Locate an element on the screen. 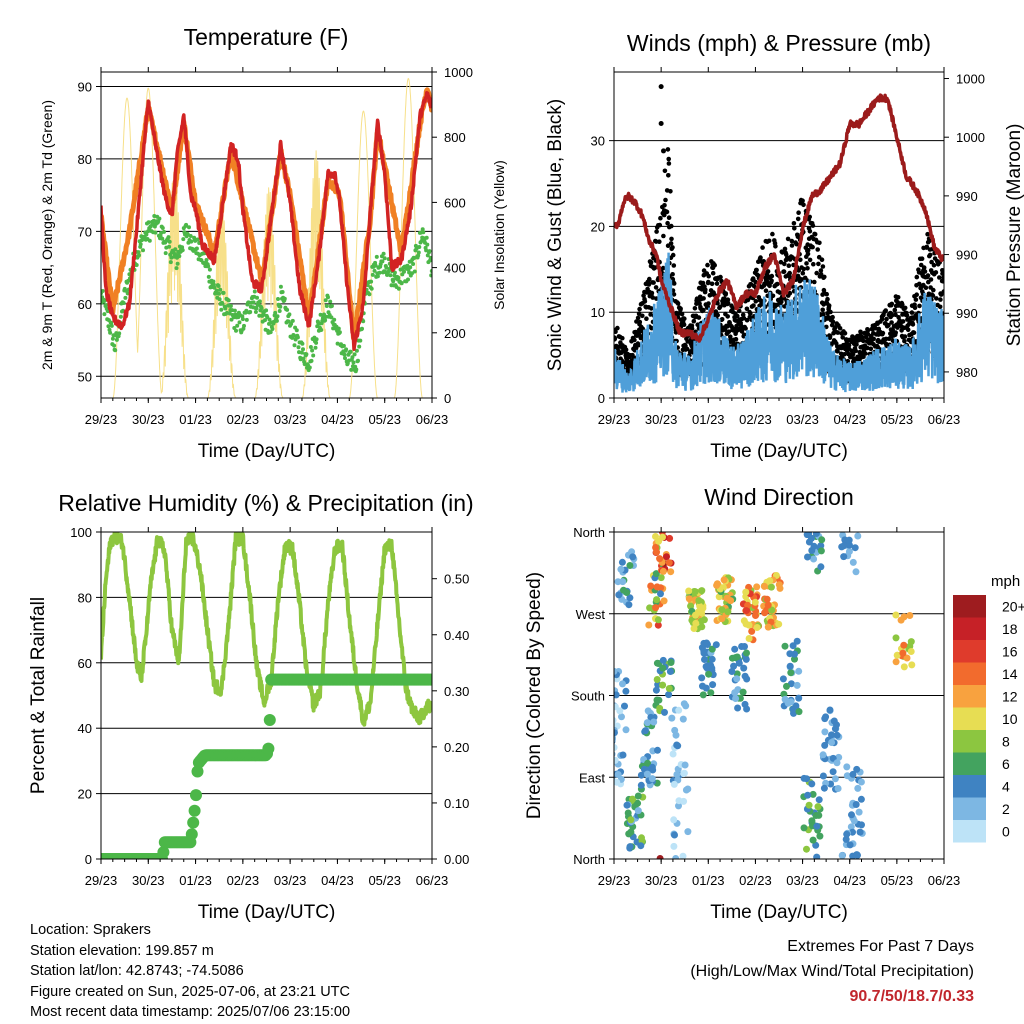  y-tick-label: 50 is located at coordinates (85, 376).